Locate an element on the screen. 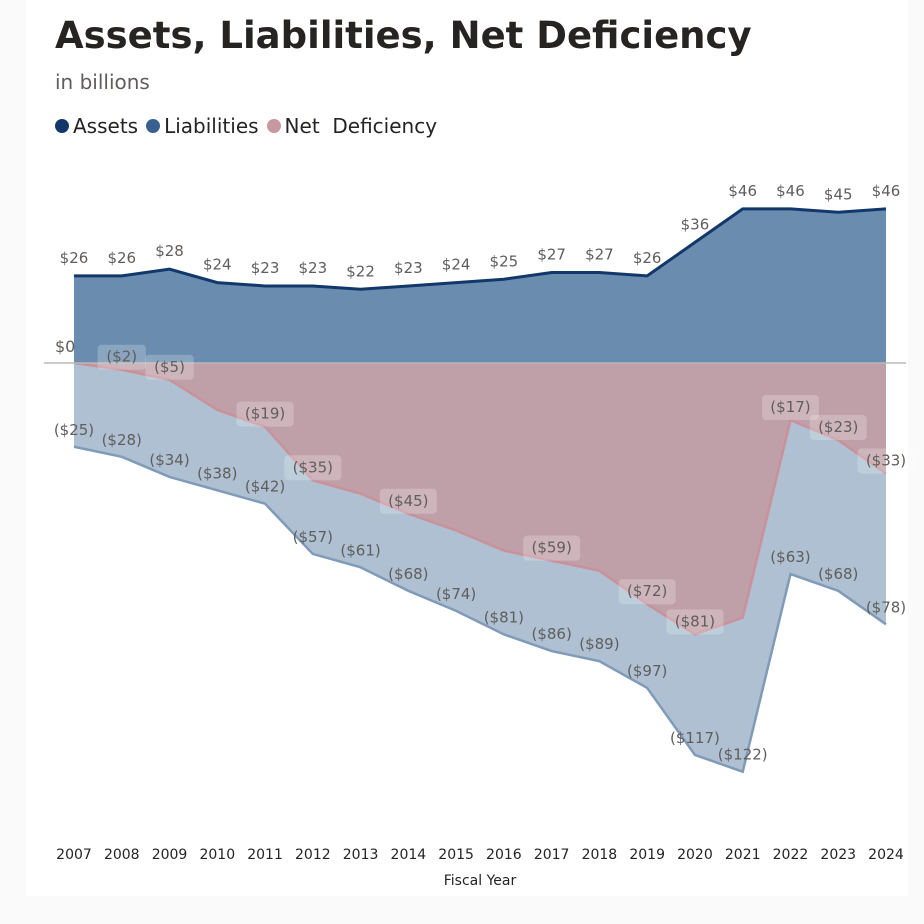 The image size is (924, 924). x-tick-label: 2021 is located at coordinates (743, 855).